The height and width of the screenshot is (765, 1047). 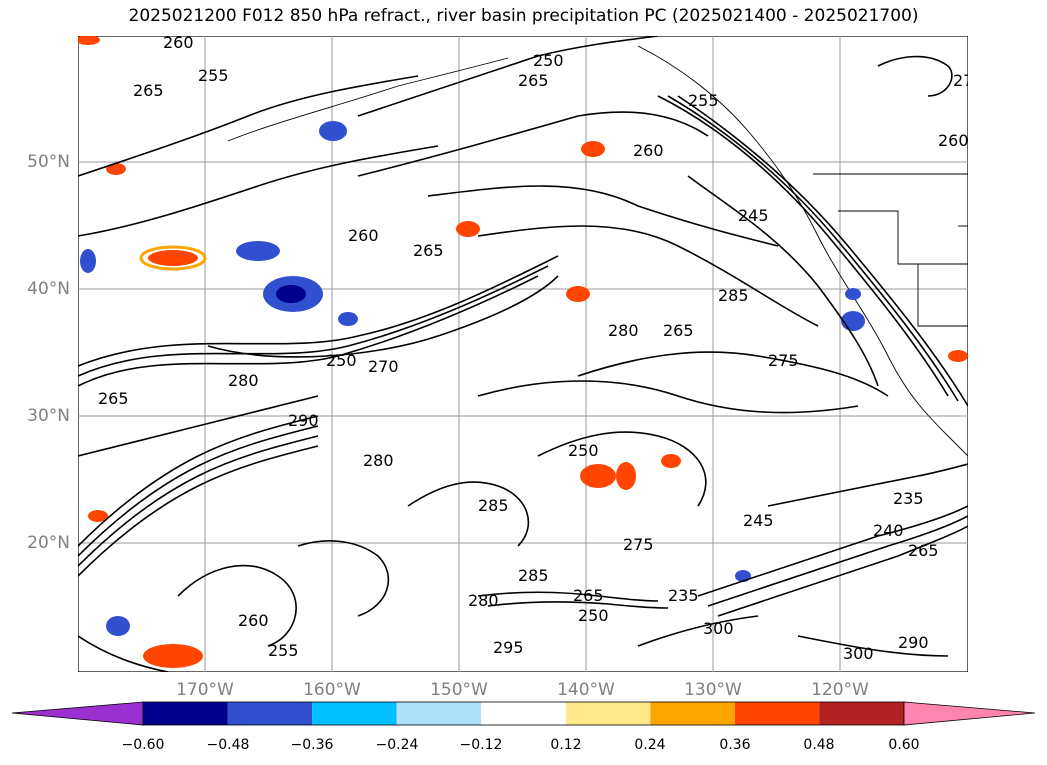 What do you see at coordinates (48, 416) in the screenshot?
I see `lat-label-30: 30°N` at bounding box center [48, 416].